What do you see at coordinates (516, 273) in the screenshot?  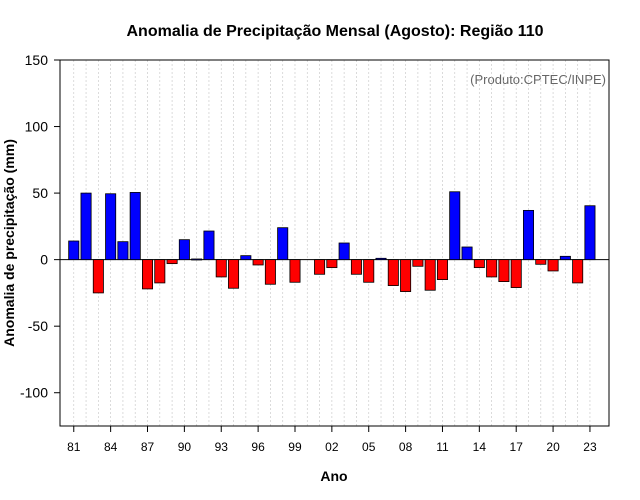 I see `bar-2017` at bounding box center [516, 273].